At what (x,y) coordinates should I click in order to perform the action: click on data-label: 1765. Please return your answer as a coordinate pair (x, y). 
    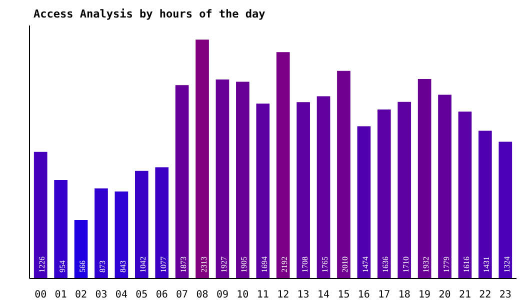
    Looking at the image, I should click on (325, 264).